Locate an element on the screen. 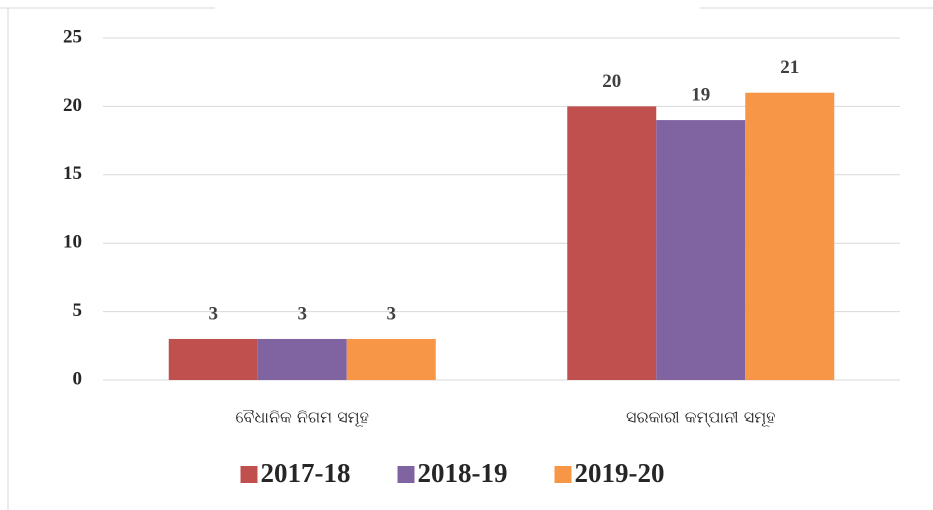 The height and width of the screenshot is (510, 933). y-tick-label: 0 is located at coordinates (78, 378).